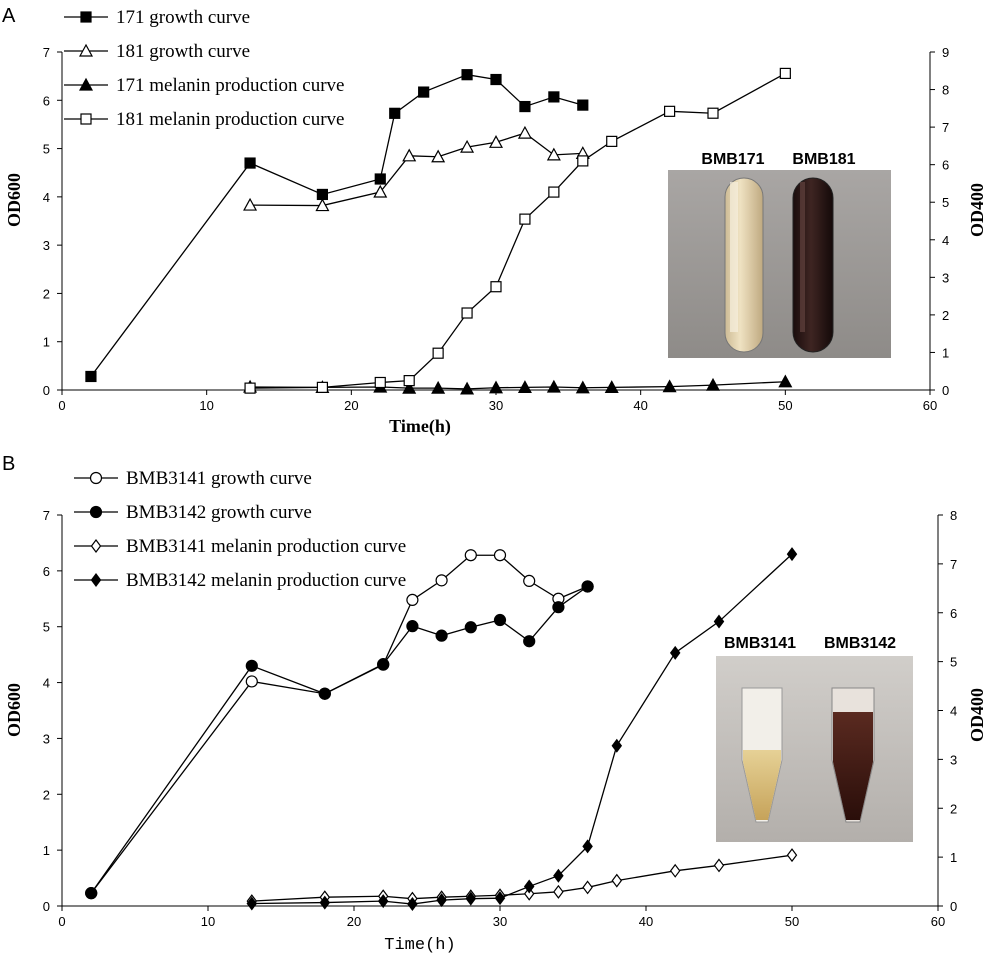  Describe the element at coordinates (732, 159) in the screenshot. I see `photo-label-bmb171: BMB171` at that location.